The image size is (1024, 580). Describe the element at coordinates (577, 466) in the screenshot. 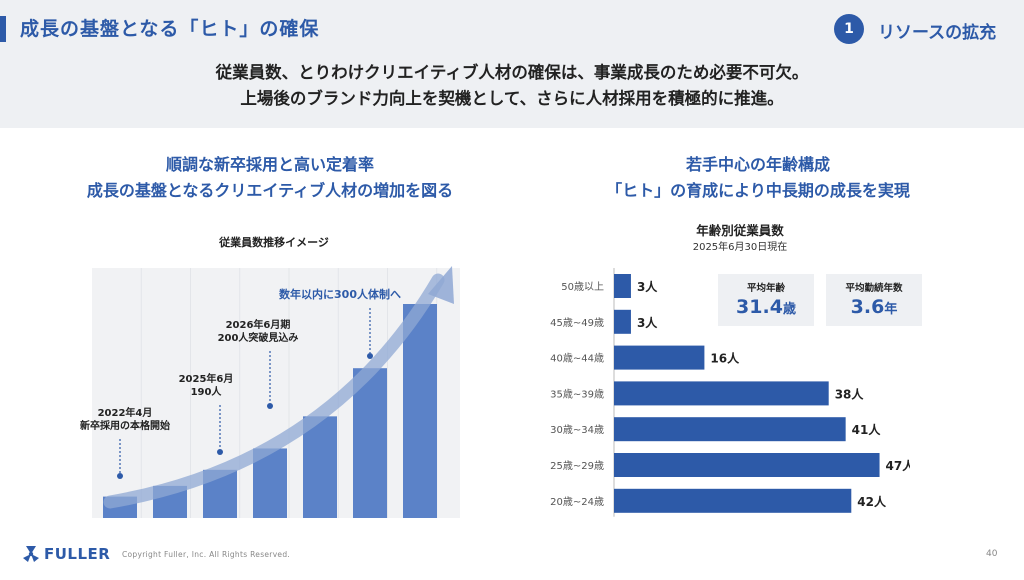

I see `age-category-label: 25歳~29歳` at that location.